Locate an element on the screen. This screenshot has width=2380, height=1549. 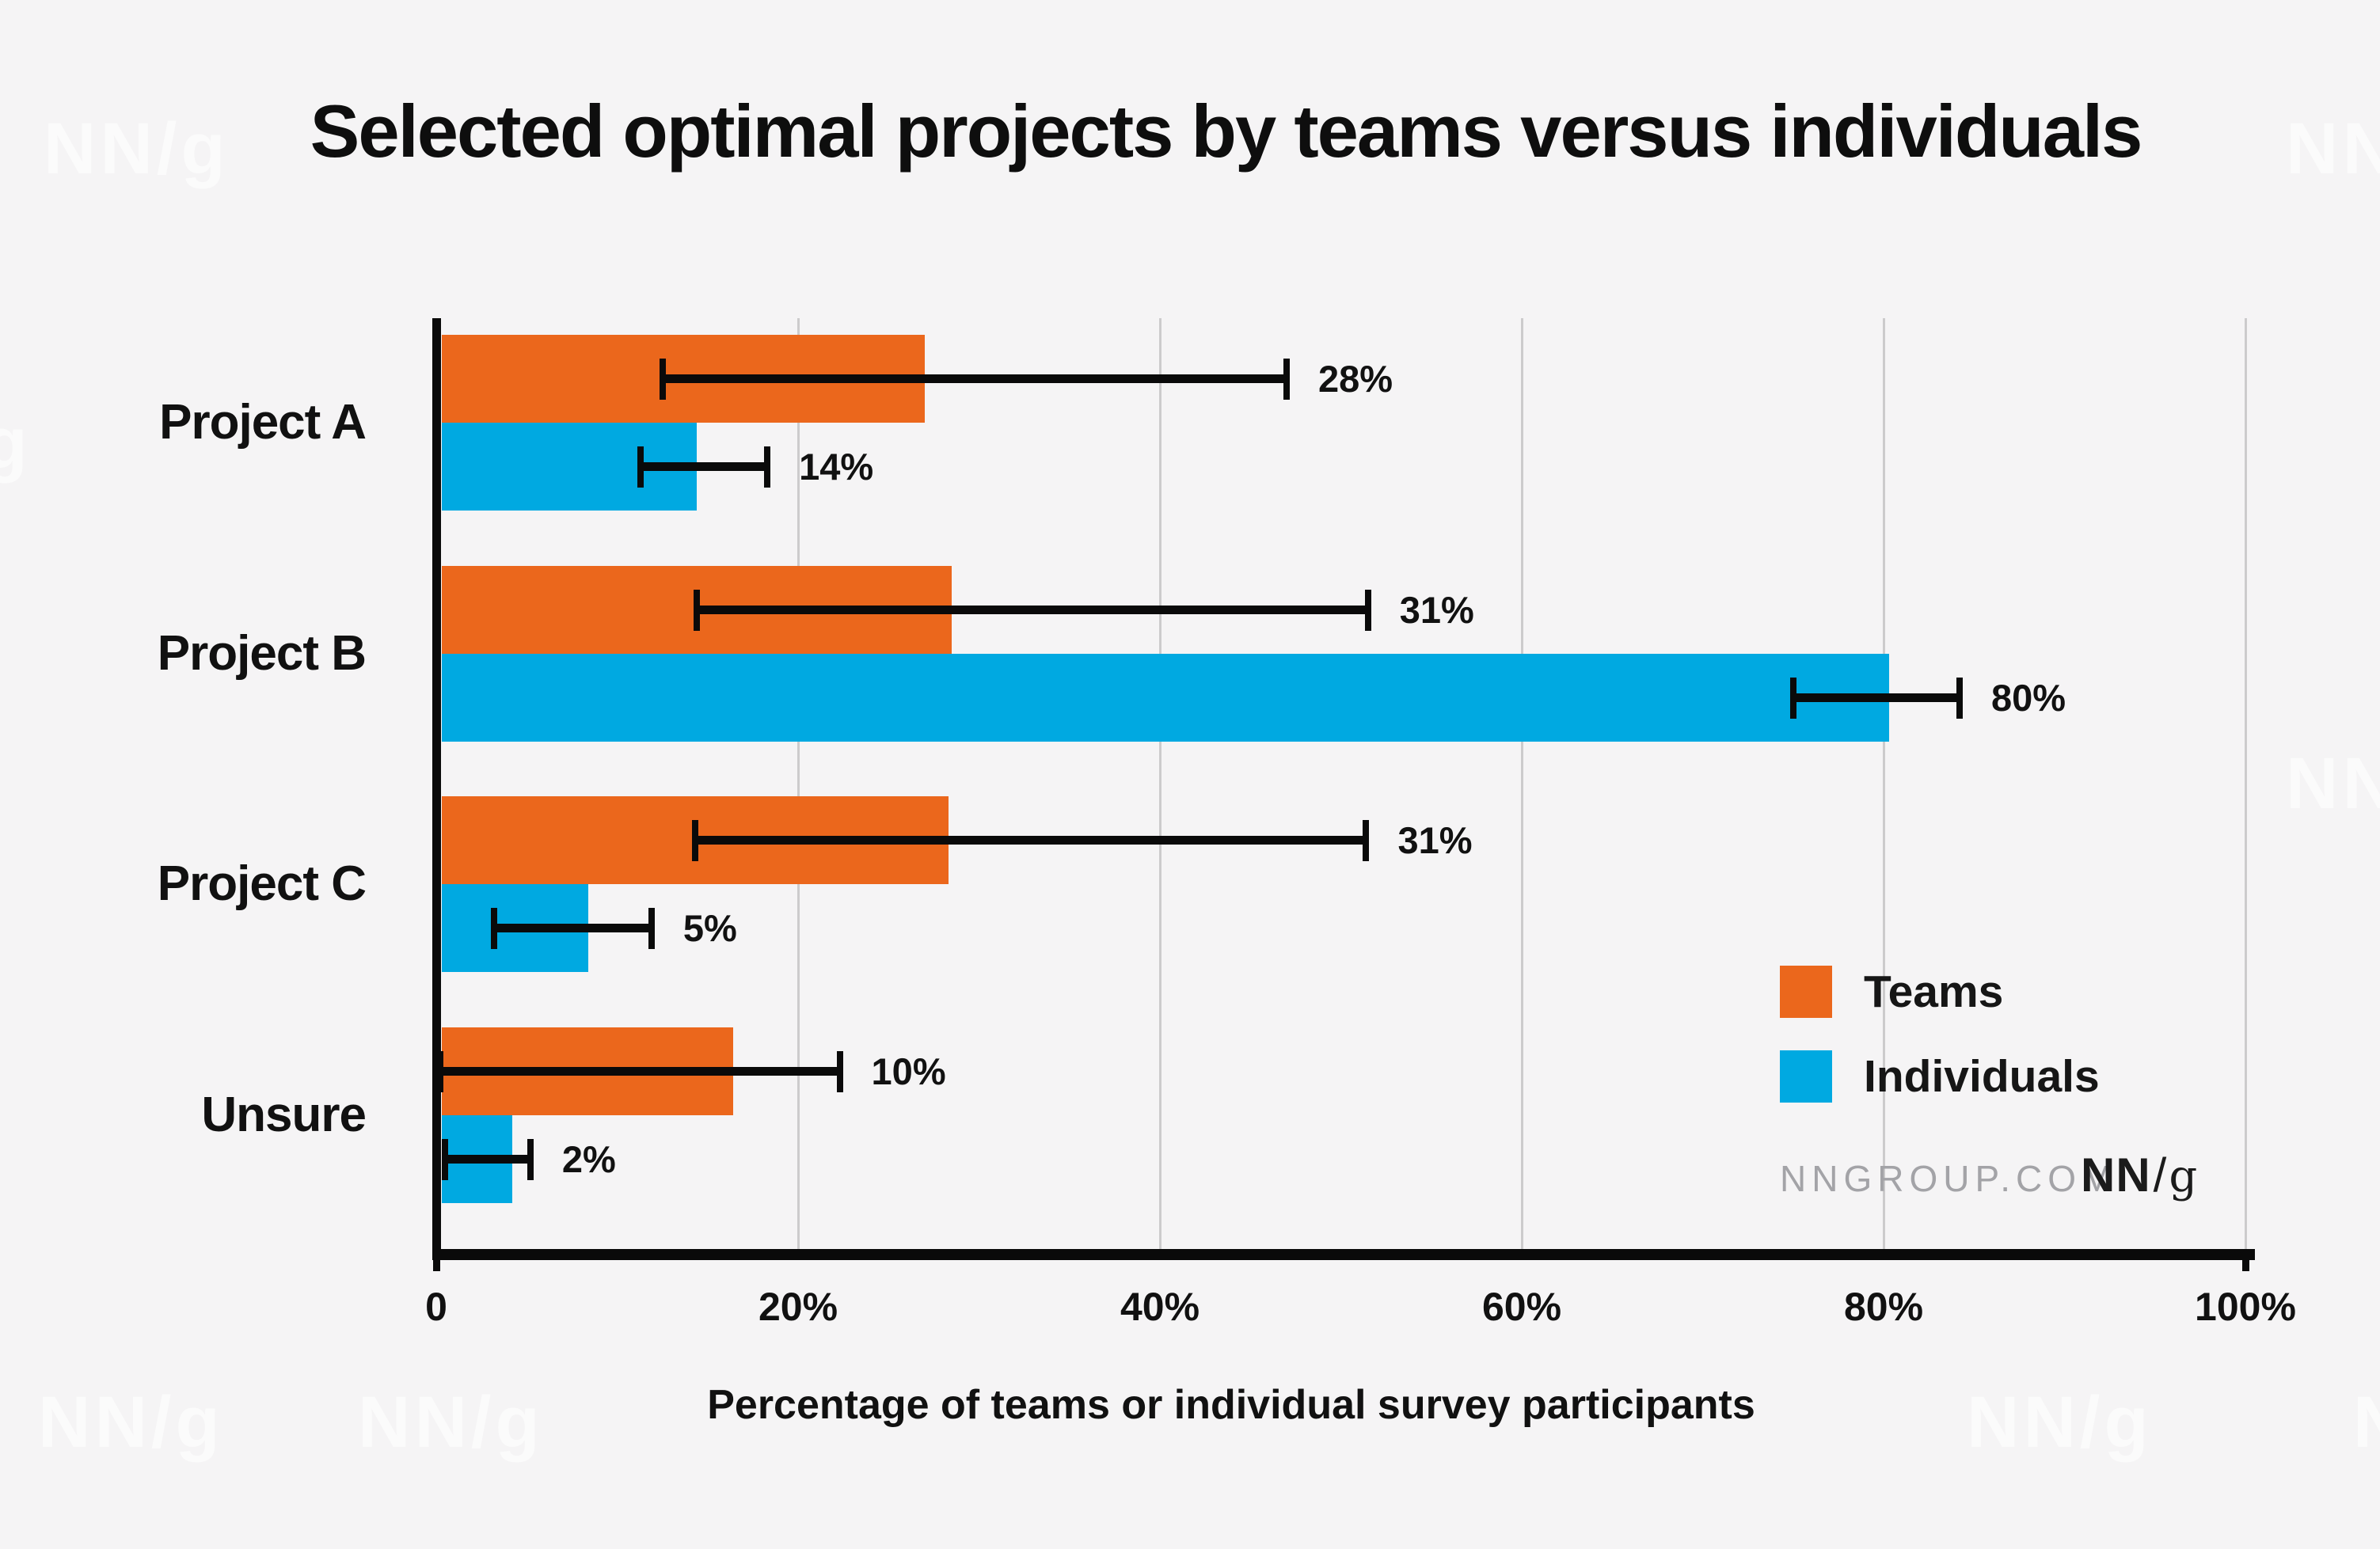
x-tick-label-0: 0 is located at coordinates (436, 1307).